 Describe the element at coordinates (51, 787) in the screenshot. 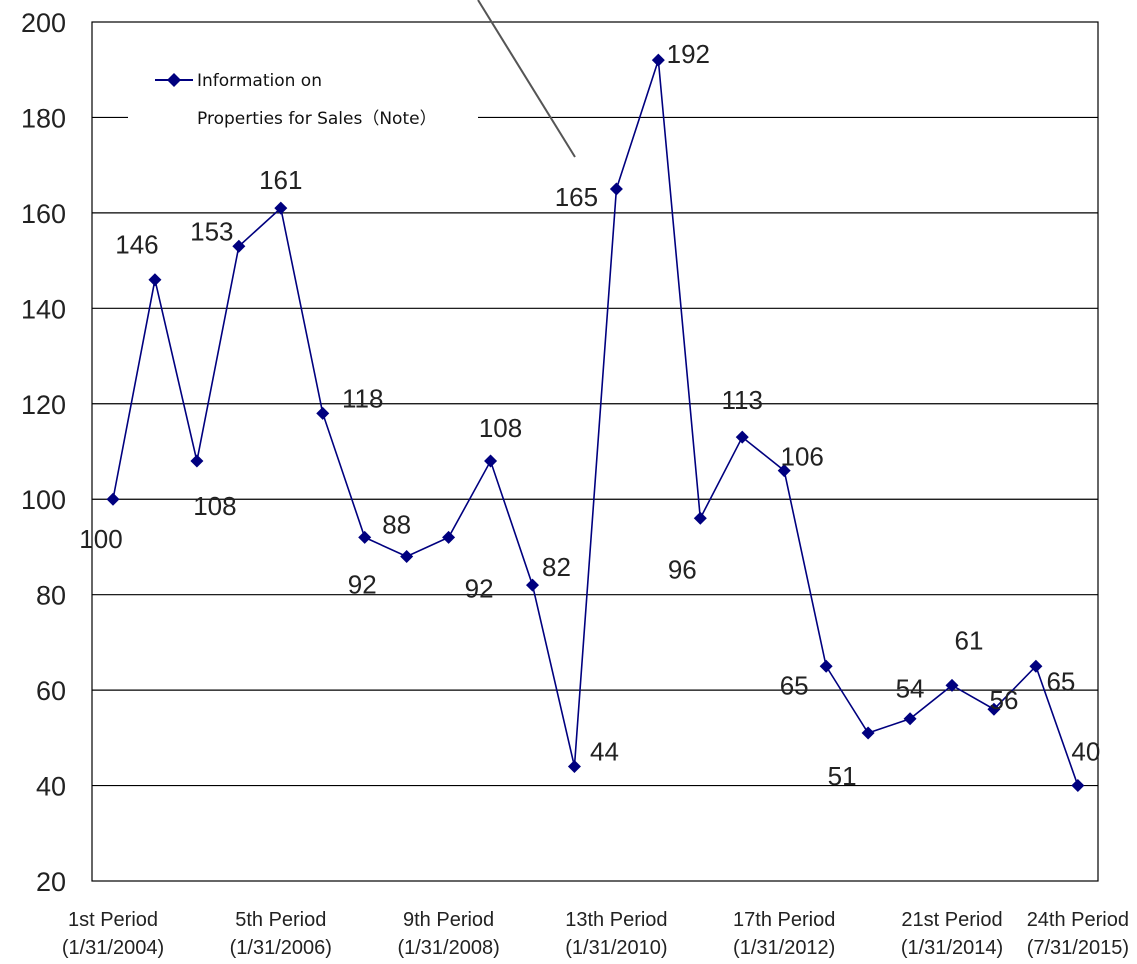

I see `y-tick-label-40: 40` at that location.